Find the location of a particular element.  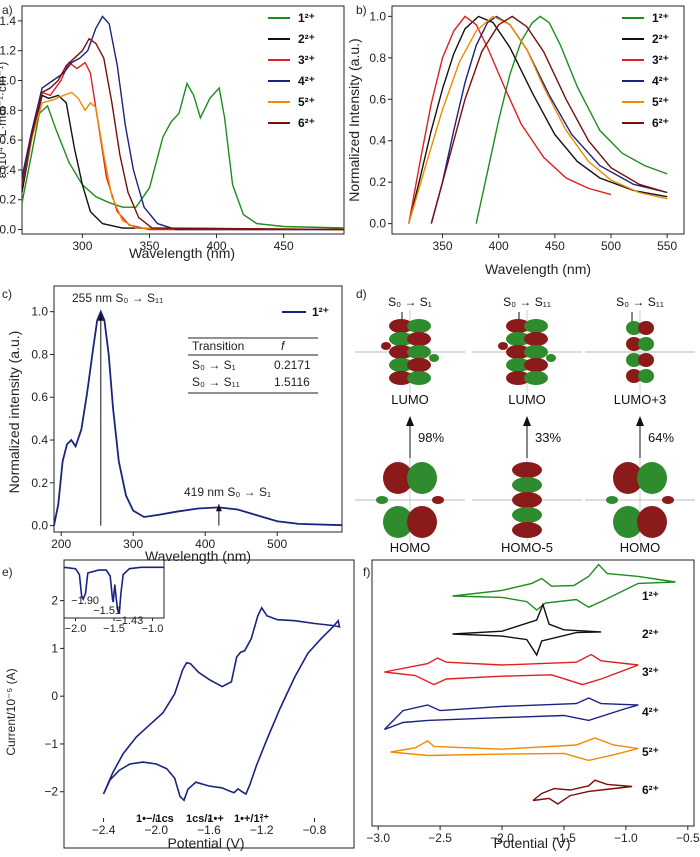

panel-e-plot-frame is located at coordinates (209, 704).